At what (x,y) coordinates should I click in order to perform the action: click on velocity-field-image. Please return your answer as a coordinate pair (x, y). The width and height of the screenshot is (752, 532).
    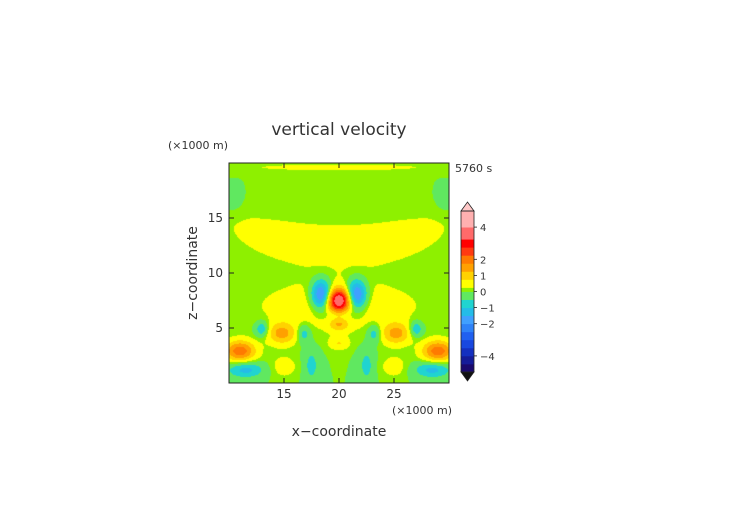
    Looking at the image, I should click on (339, 273).